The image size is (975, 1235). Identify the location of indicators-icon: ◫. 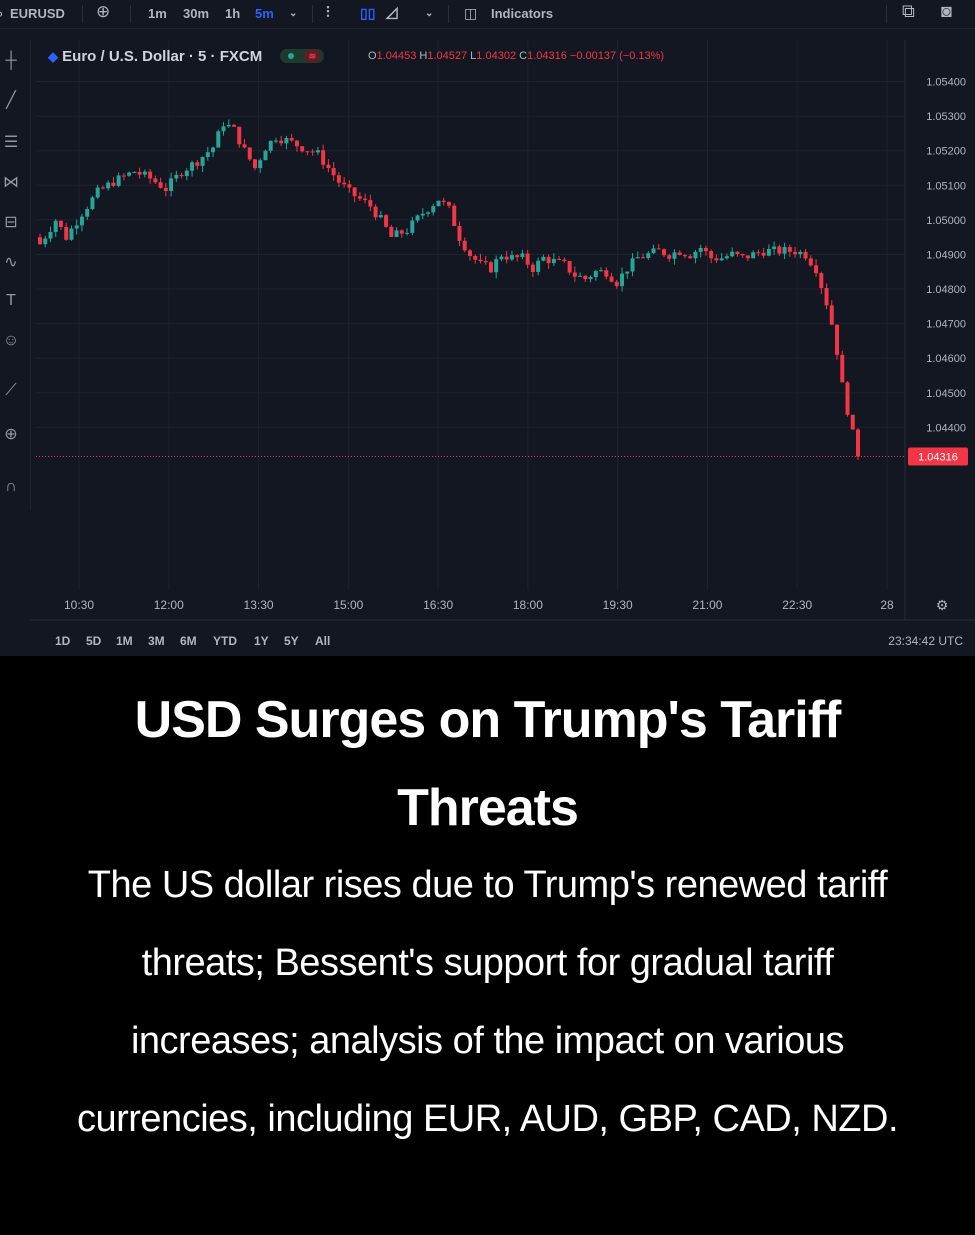
(471, 13).